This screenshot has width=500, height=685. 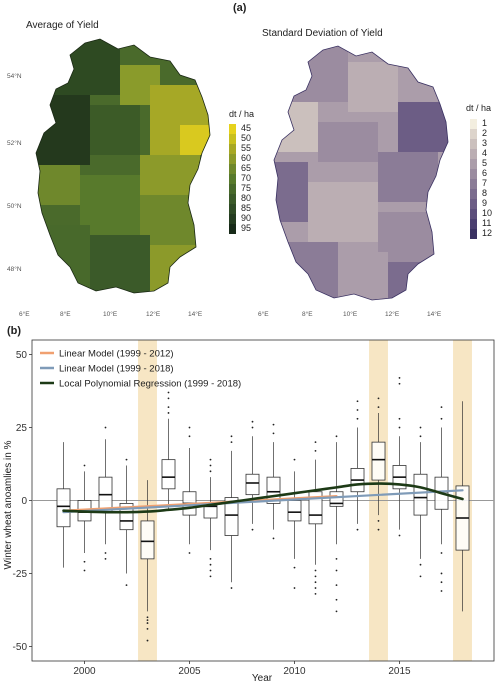 I want to click on x-tick-label: 2010, so click(x=294, y=671).